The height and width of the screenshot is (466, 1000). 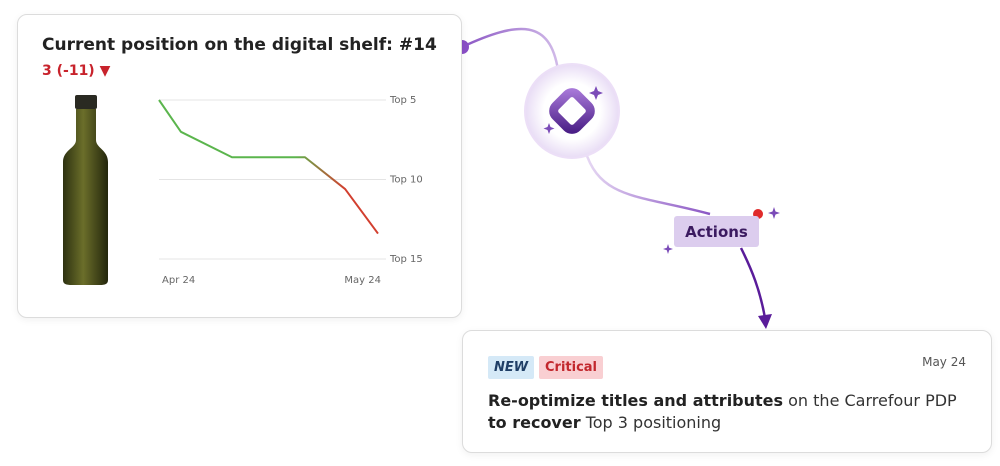 What do you see at coordinates (765, 321) in the screenshot?
I see `arrow-head` at bounding box center [765, 321].